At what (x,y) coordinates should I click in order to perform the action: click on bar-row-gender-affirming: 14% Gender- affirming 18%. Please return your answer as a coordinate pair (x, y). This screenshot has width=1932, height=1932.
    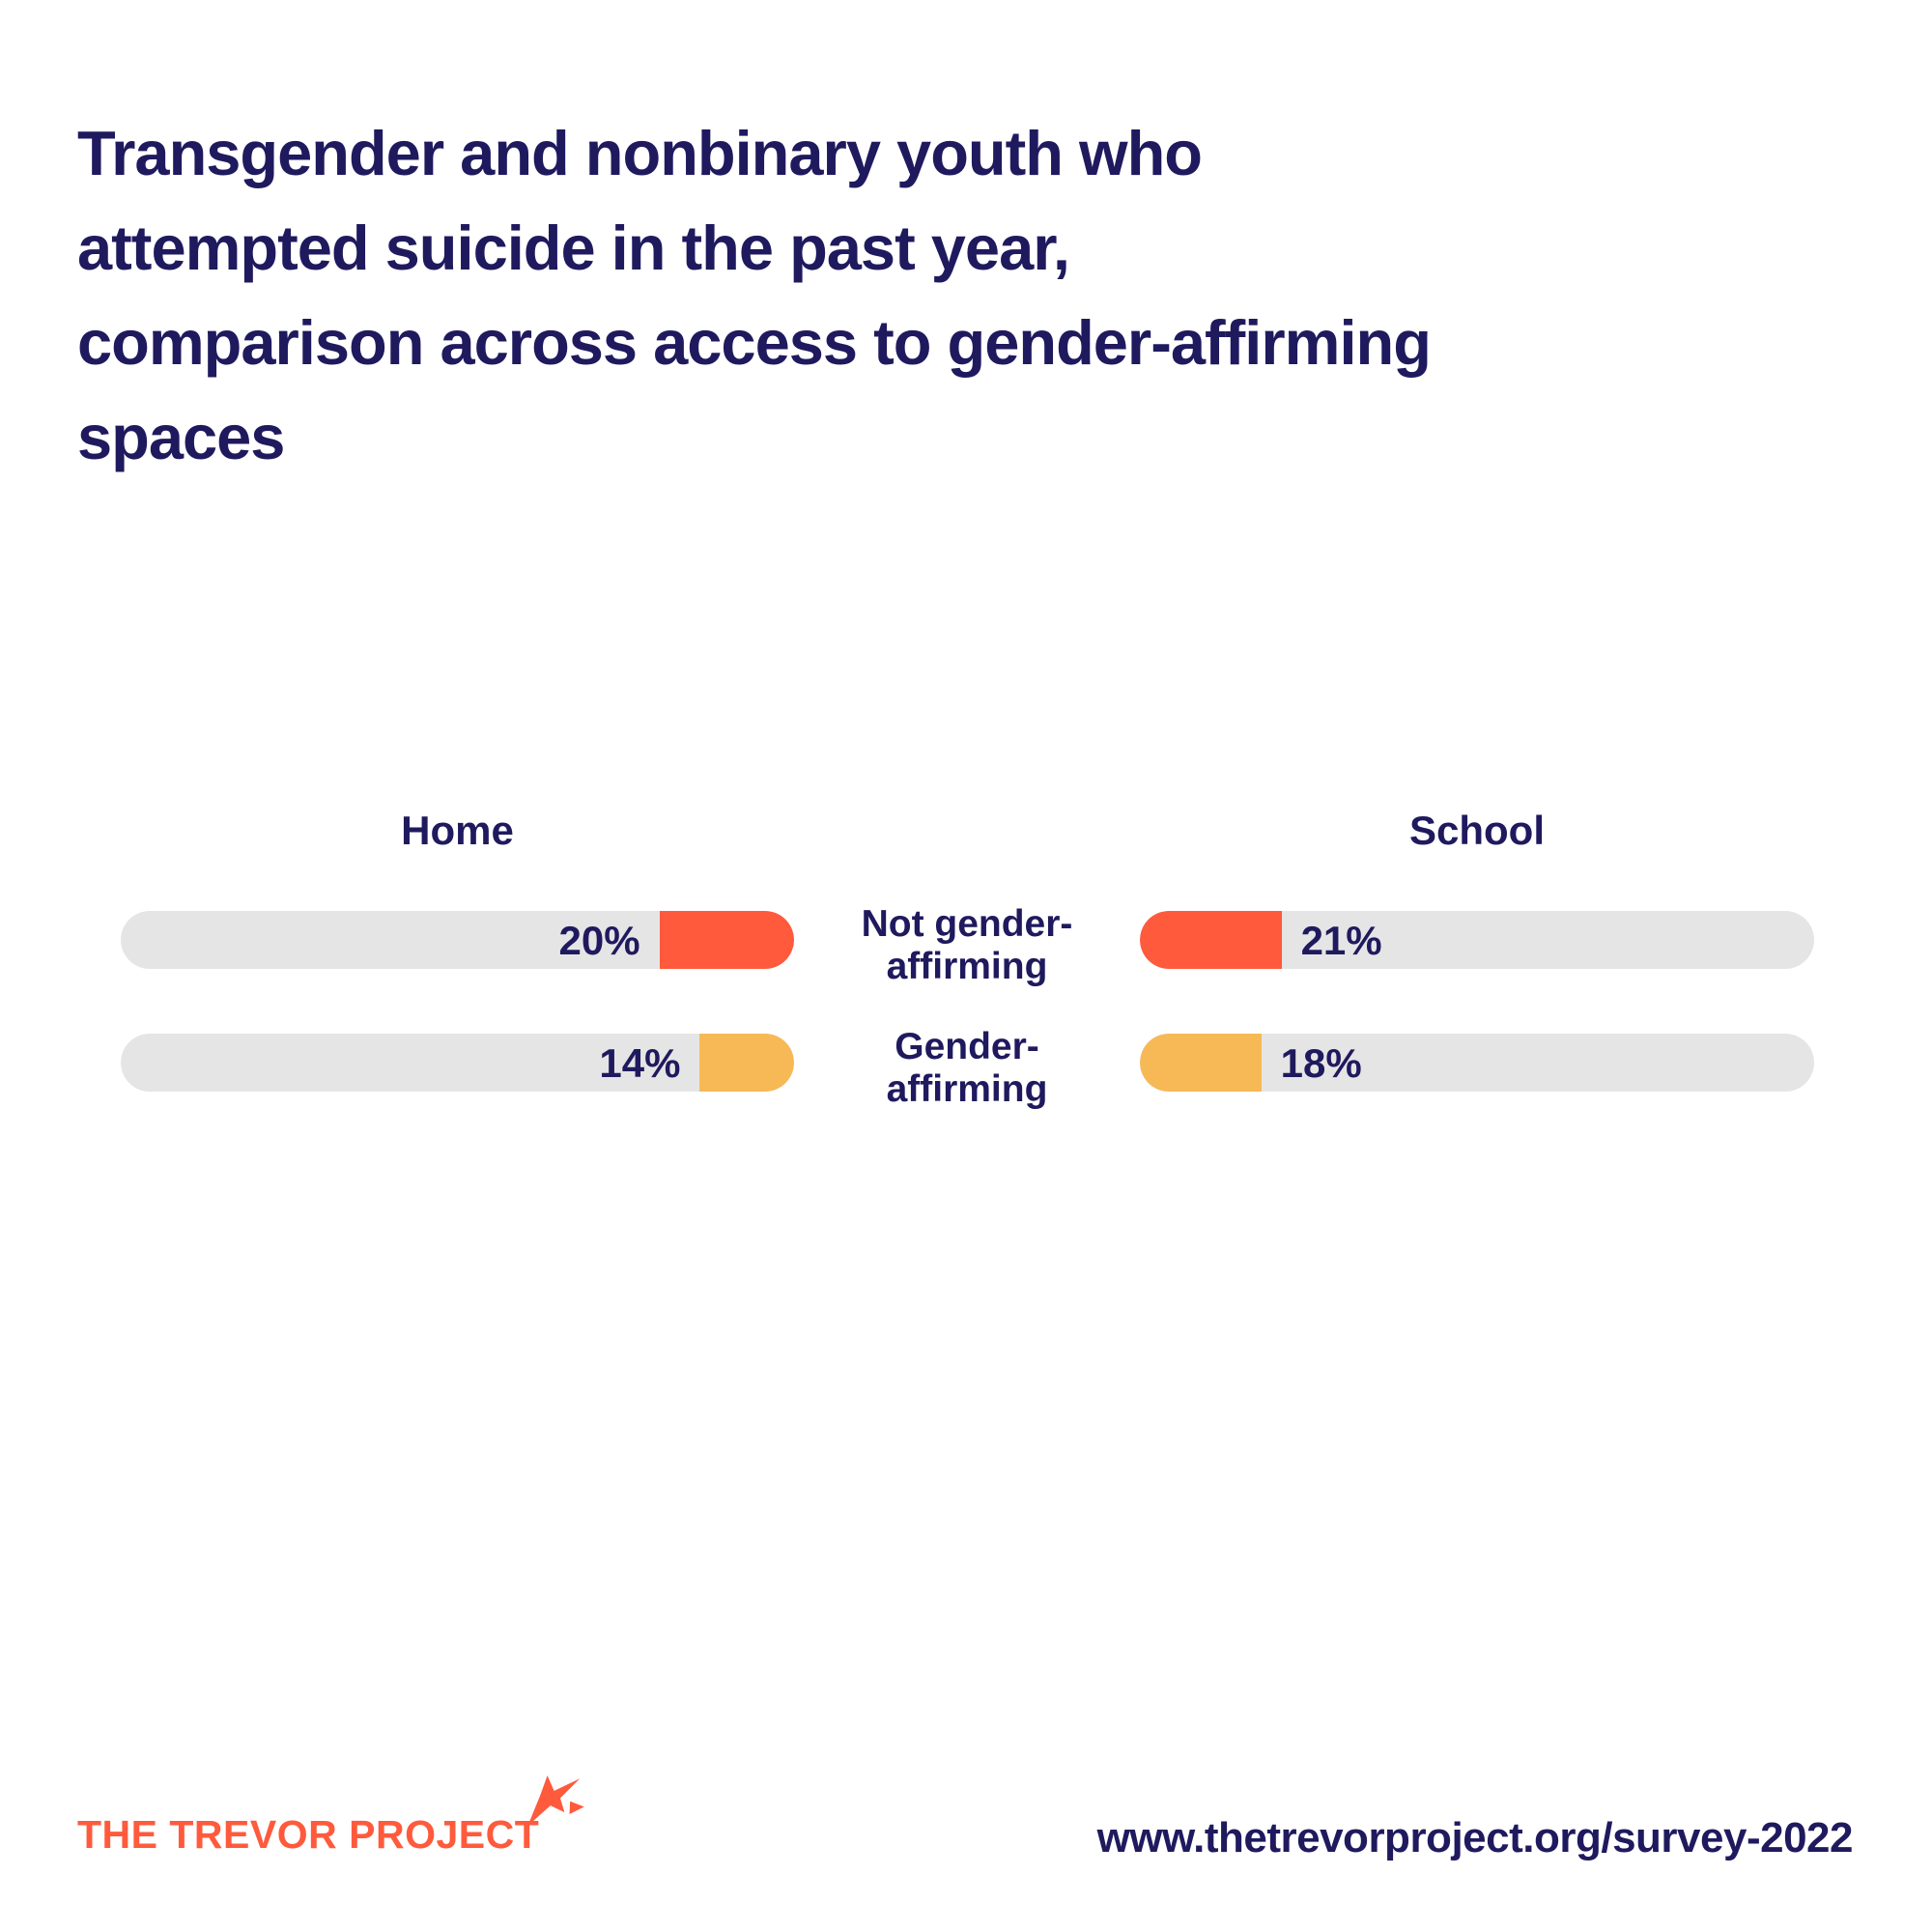
    Looking at the image, I should click on (966, 1068).